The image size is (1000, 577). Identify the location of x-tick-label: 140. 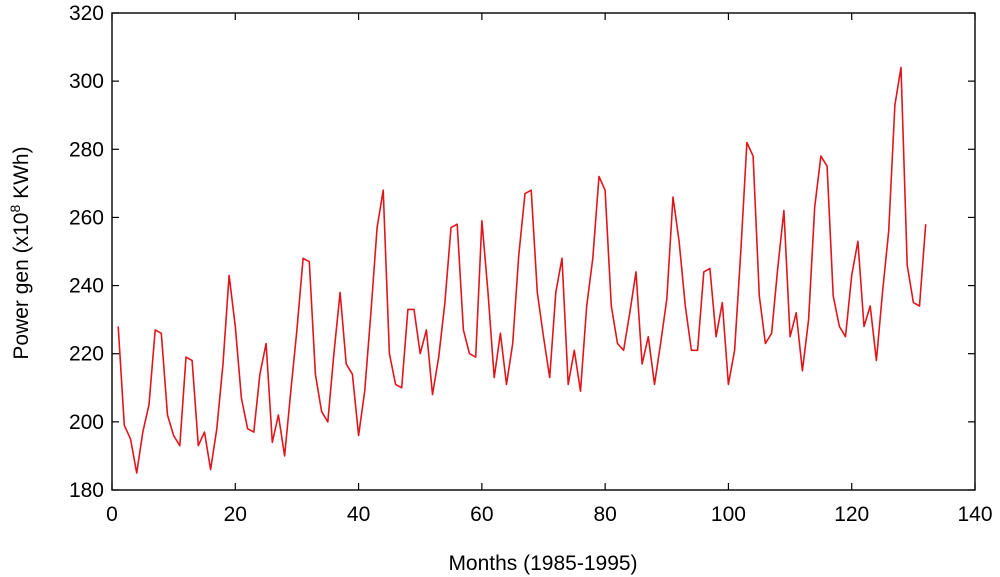
(974, 514).